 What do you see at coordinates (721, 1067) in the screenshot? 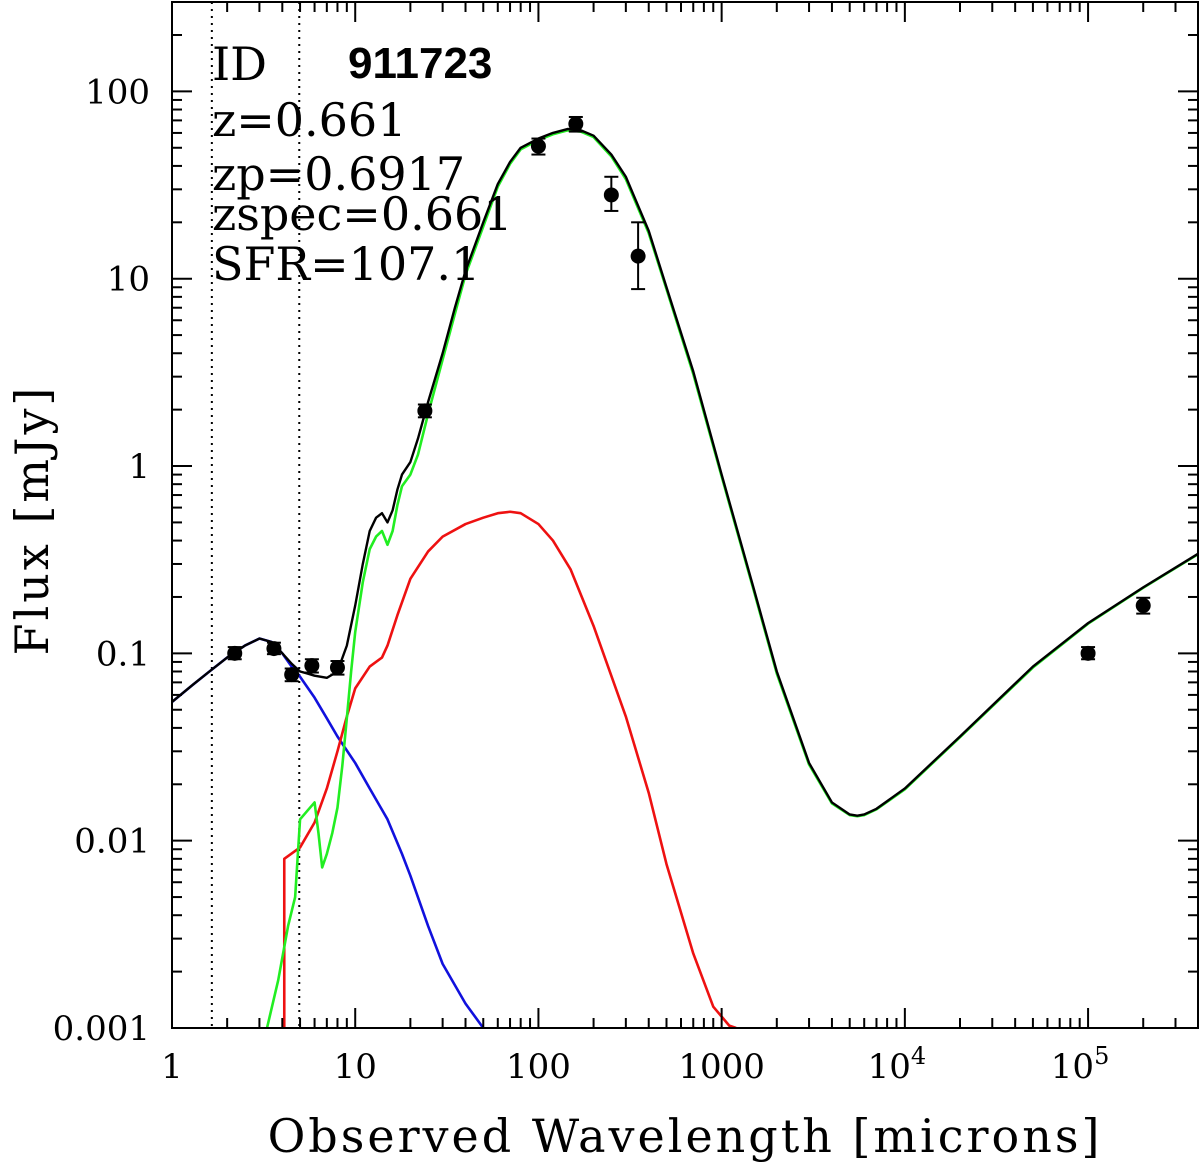
I see `x-tick-label: 1000` at bounding box center [721, 1067].